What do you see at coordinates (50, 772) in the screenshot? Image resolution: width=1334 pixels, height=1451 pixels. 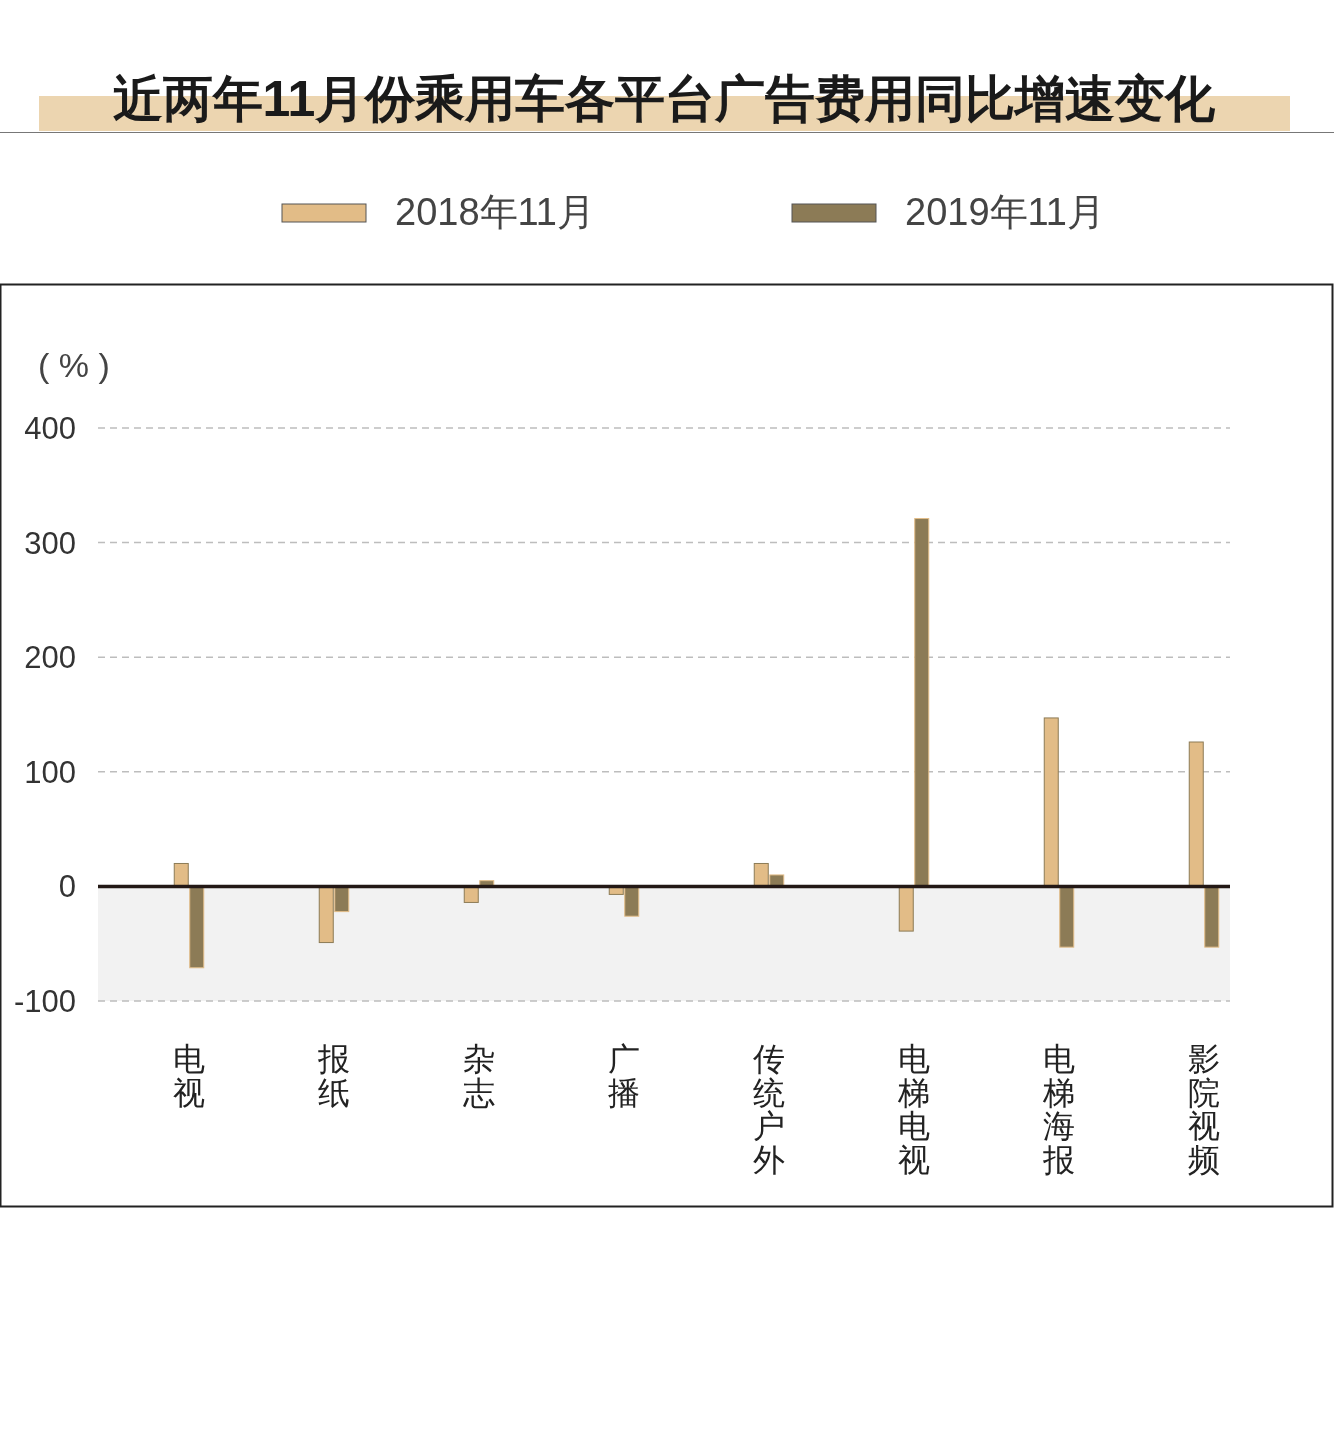 I see `y-tick-label: 100` at bounding box center [50, 772].